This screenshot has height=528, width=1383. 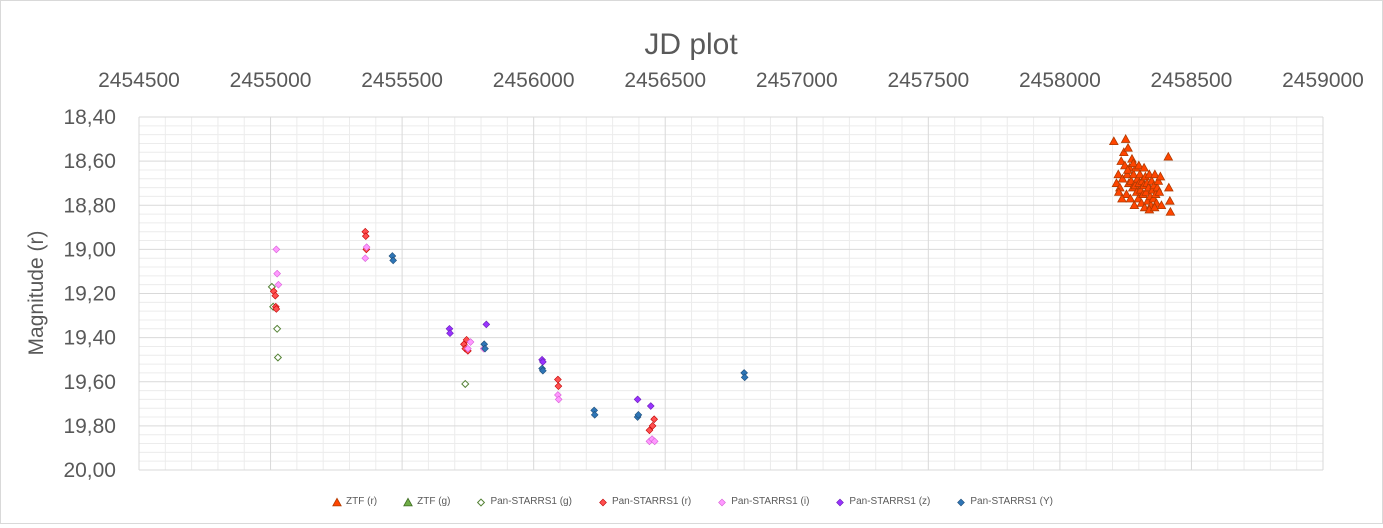 I want to click on legend-item-pan-starrs1-y: Pan-STARRS1 (Y), so click(x=1004, y=501).